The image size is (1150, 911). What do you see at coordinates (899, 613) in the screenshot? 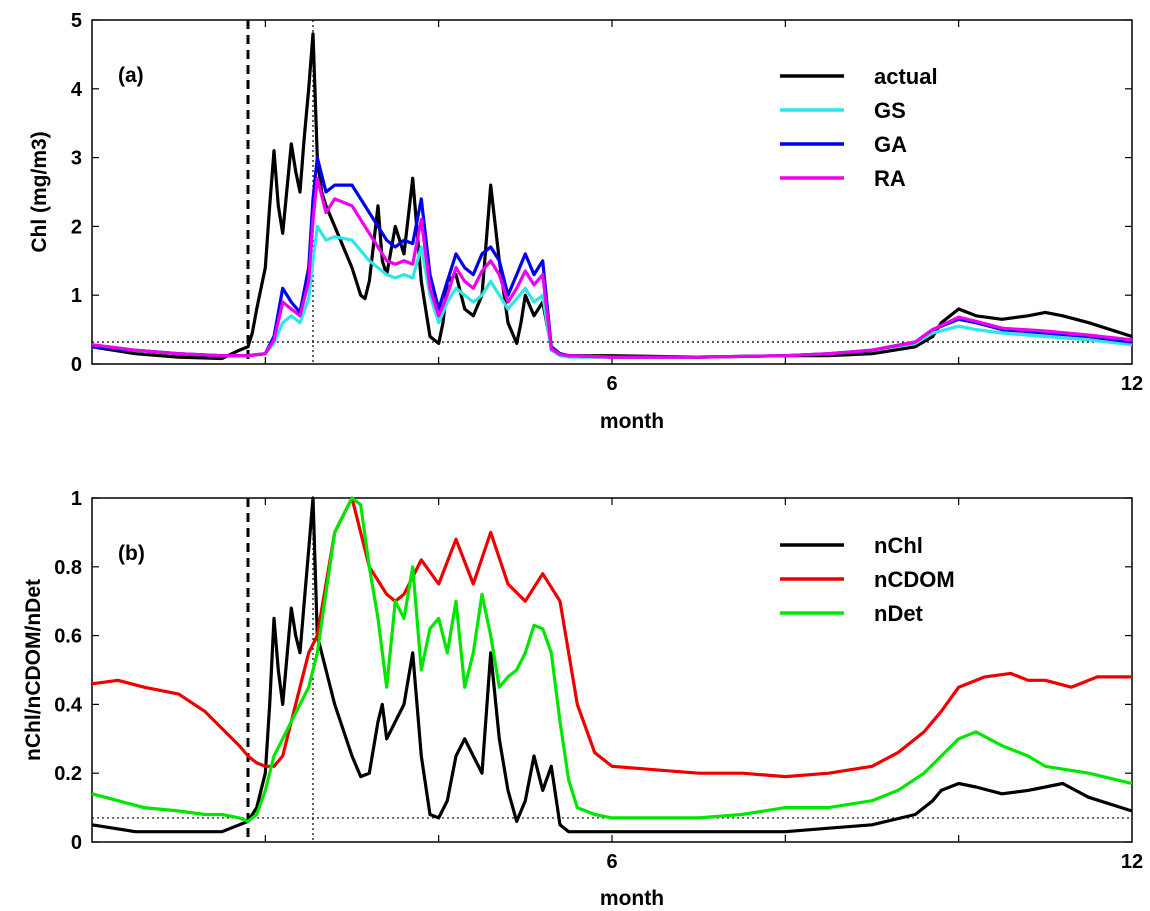
I see `legend-label: nDet` at bounding box center [899, 613].